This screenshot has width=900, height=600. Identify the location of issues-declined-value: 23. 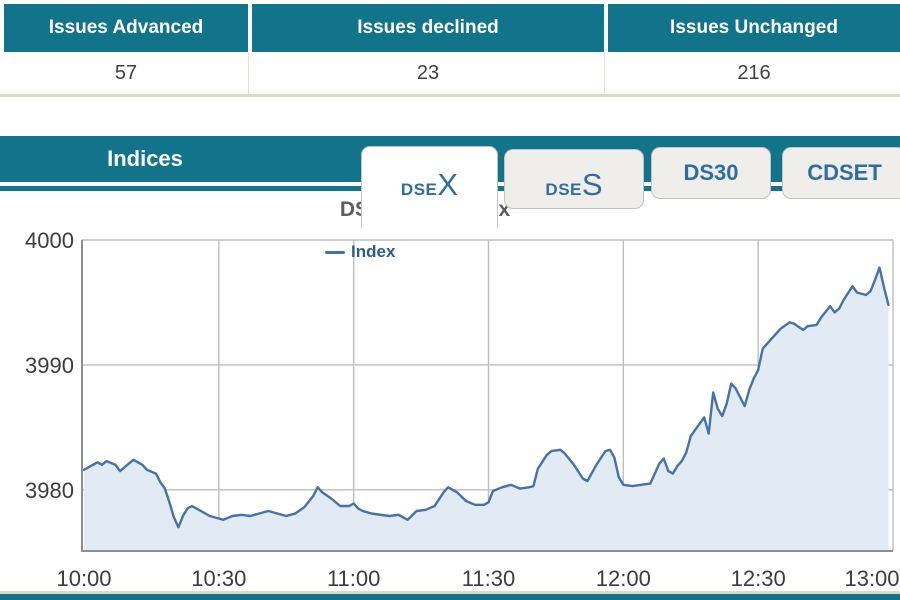
(428, 73).